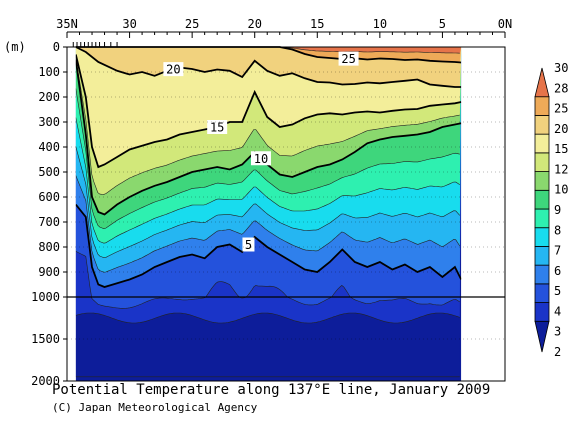  Describe the element at coordinates (56, 47) in the screenshot. I see `y-tick-label-0: 0` at that location.